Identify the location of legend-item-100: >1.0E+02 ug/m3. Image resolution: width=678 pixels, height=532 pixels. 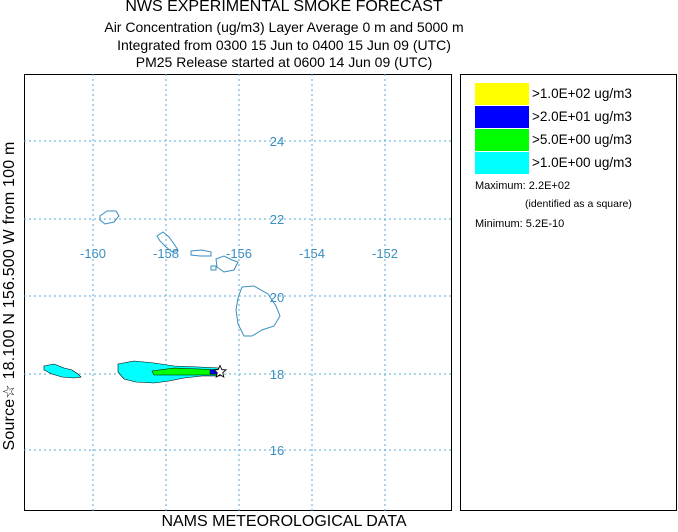
(576, 94).